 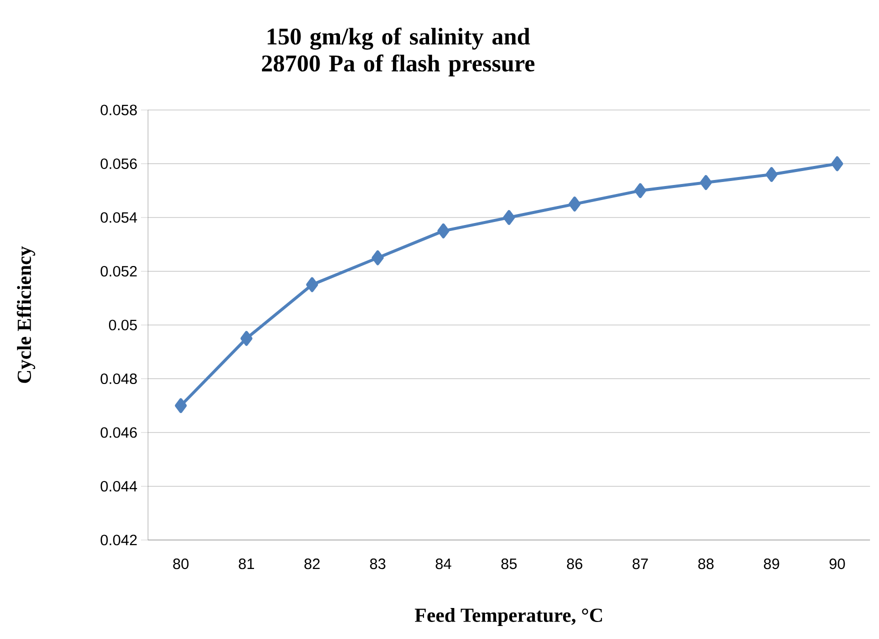 What do you see at coordinates (122, 325) in the screenshot?
I see `y-tick-label: 0.05` at bounding box center [122, 325].